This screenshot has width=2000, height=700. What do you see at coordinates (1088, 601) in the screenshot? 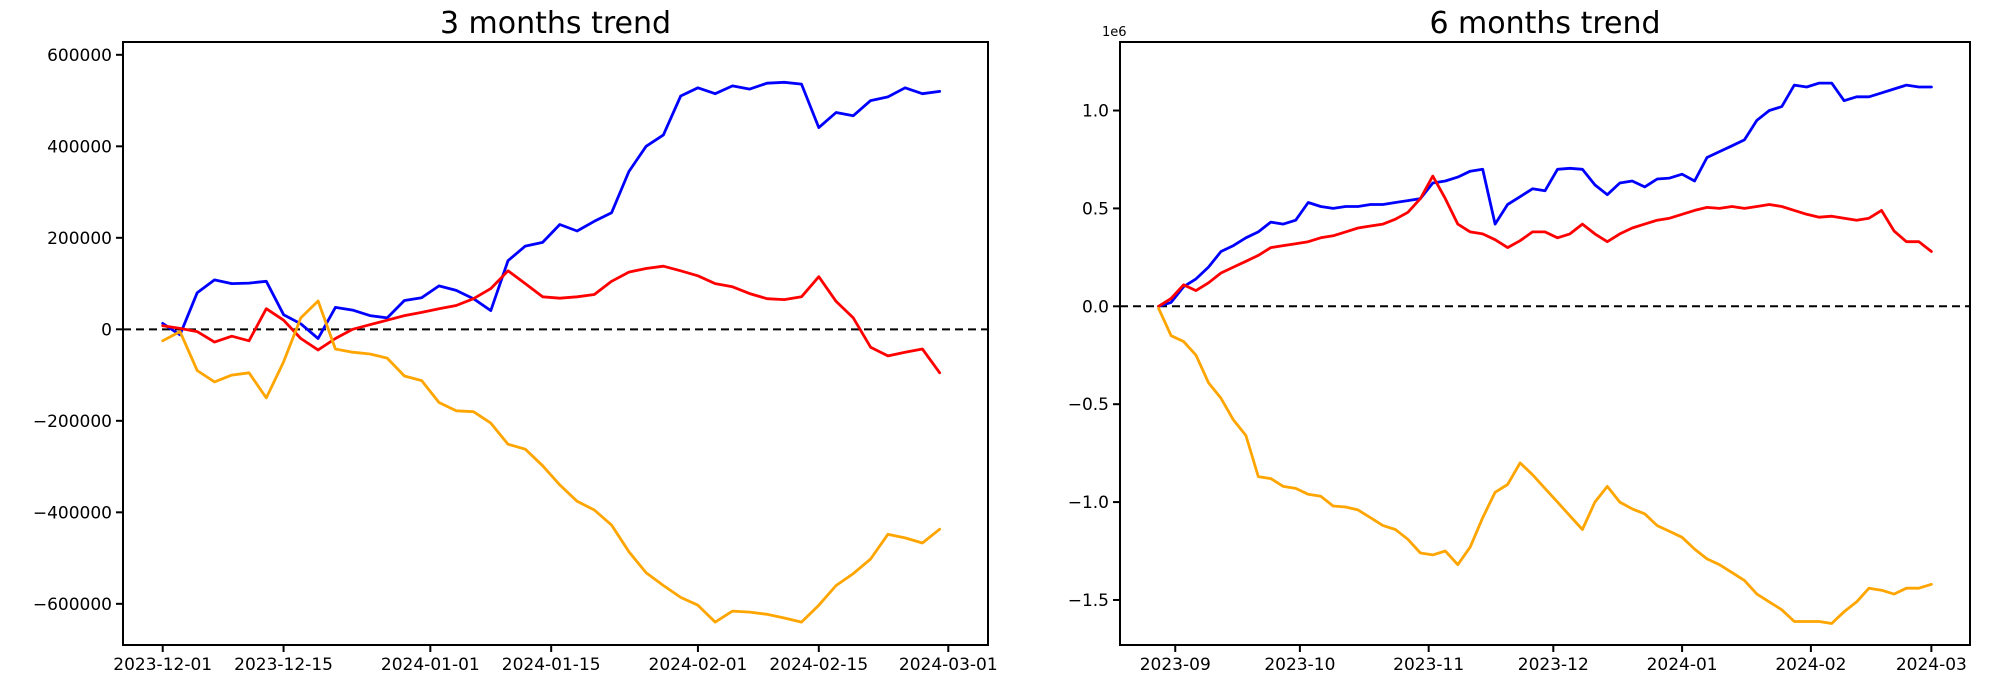
I see `y-tick-label: −1.5` at bounding box center [1088, 601].